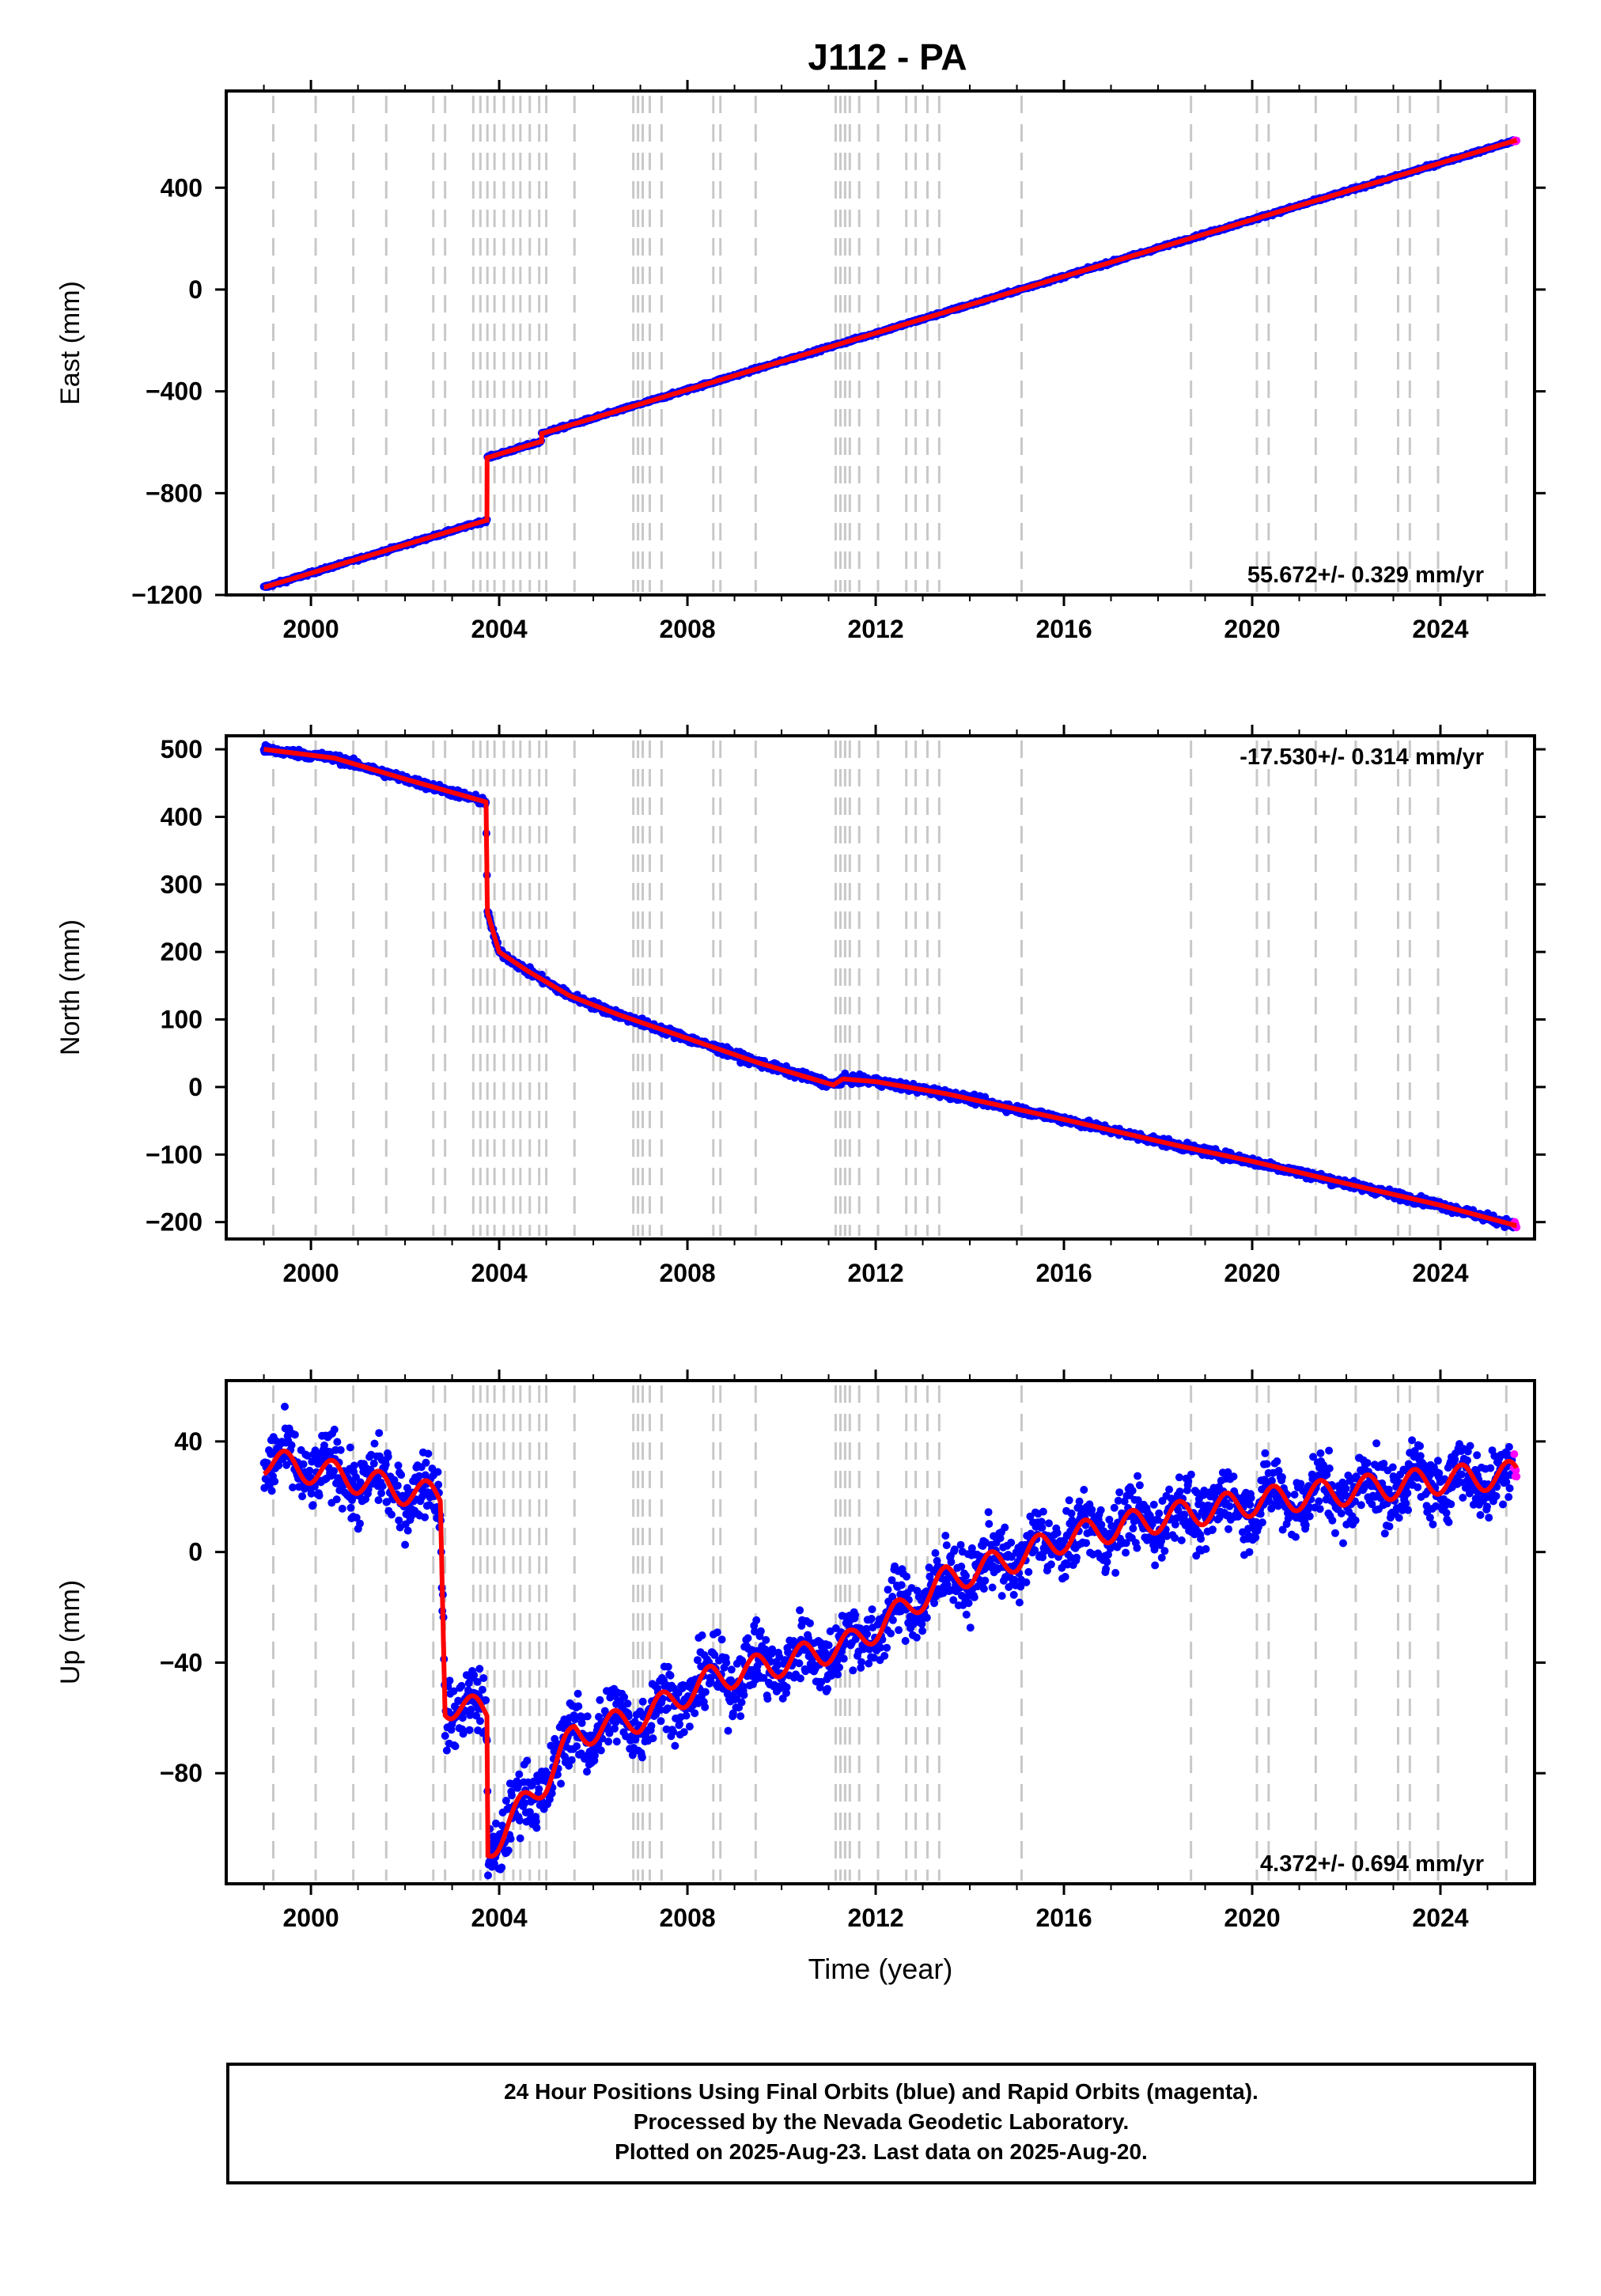 The height and width of the screenshot is (2296, 1601). I want to click on y-tick-label: 100, so click(182, 1020).